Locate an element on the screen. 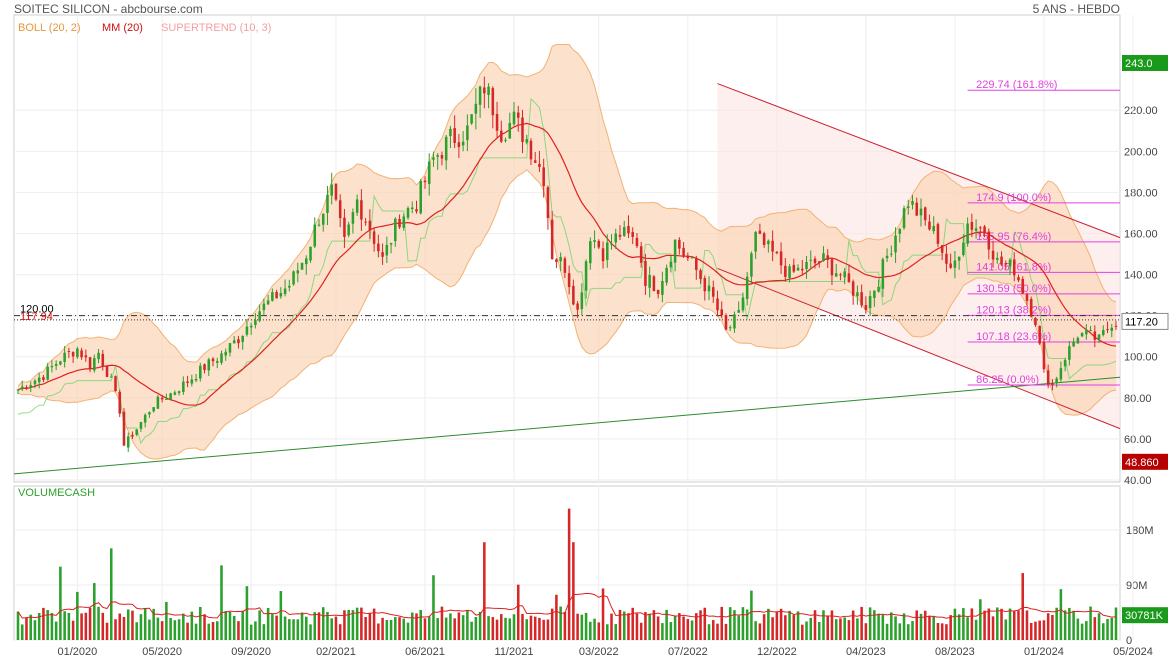  legend-mm: MM (20) is located at coordinates (122, 28).